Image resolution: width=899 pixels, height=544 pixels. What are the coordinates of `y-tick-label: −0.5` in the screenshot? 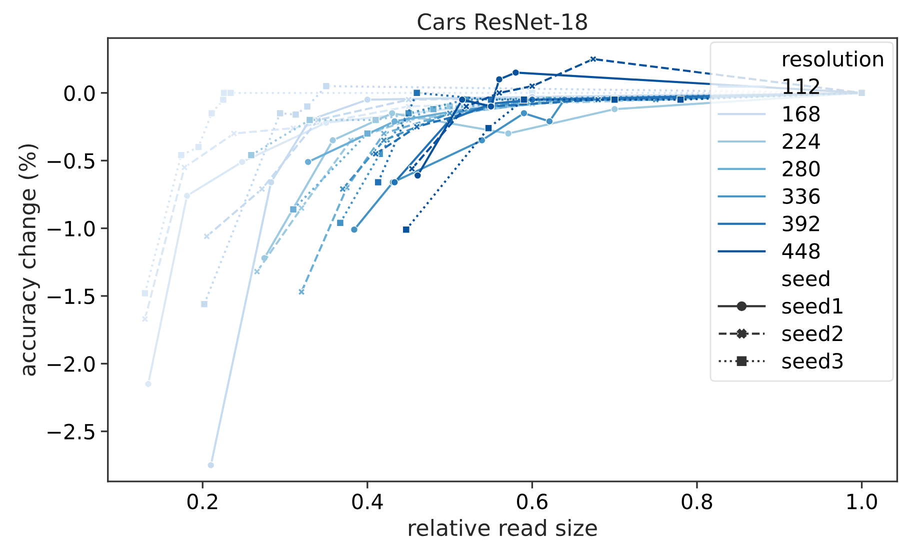 It's located at (71, 161).